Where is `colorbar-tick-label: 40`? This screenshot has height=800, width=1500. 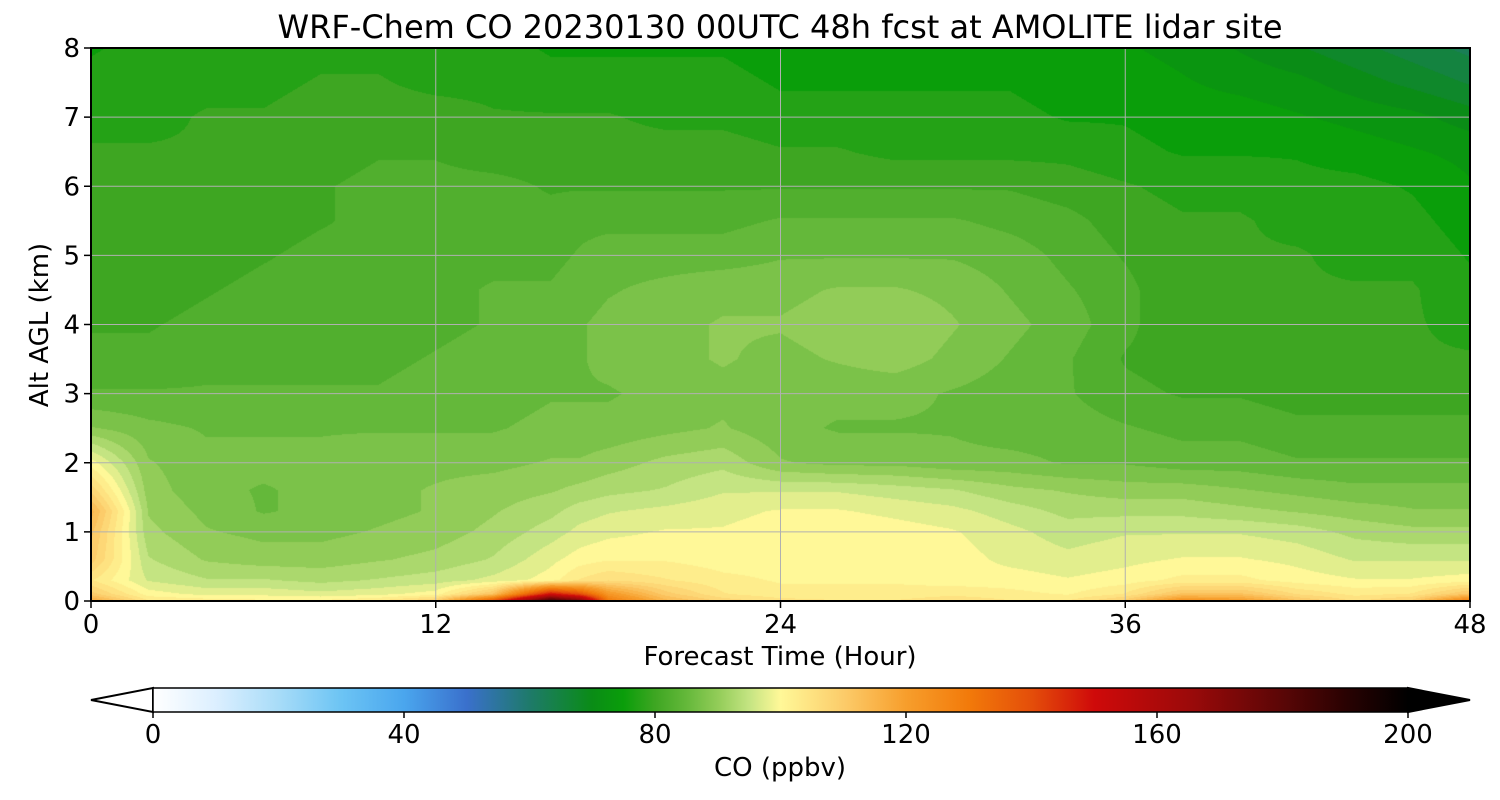
colorbar-tick-label: 40 is located at coordinates (403, 735).